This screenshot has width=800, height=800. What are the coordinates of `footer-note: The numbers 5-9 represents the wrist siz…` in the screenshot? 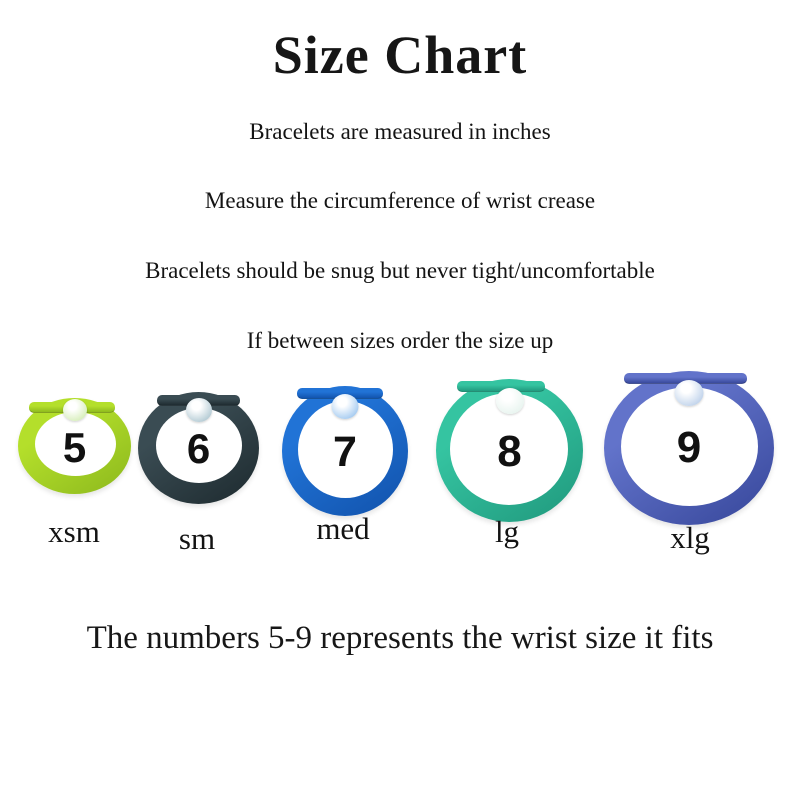 It's located at (400, 638).